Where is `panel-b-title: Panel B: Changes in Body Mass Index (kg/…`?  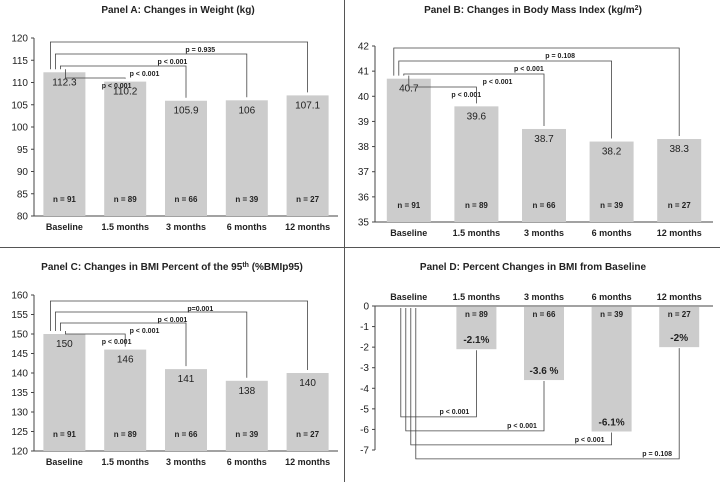
panel-b-title: Panel B: Changes in Body Mass Index (kg/… is located at coordinates (533, 11).